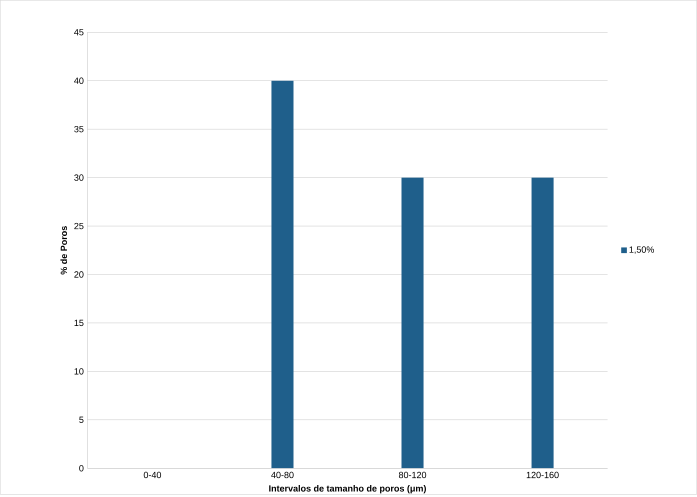 Image resolution: width=697 pixels, height=497 pixels. What do you see at coordinates (412, 475) in the screenshot?
I see `x-tick-label: 80-120` at bounding box center [412, 475].